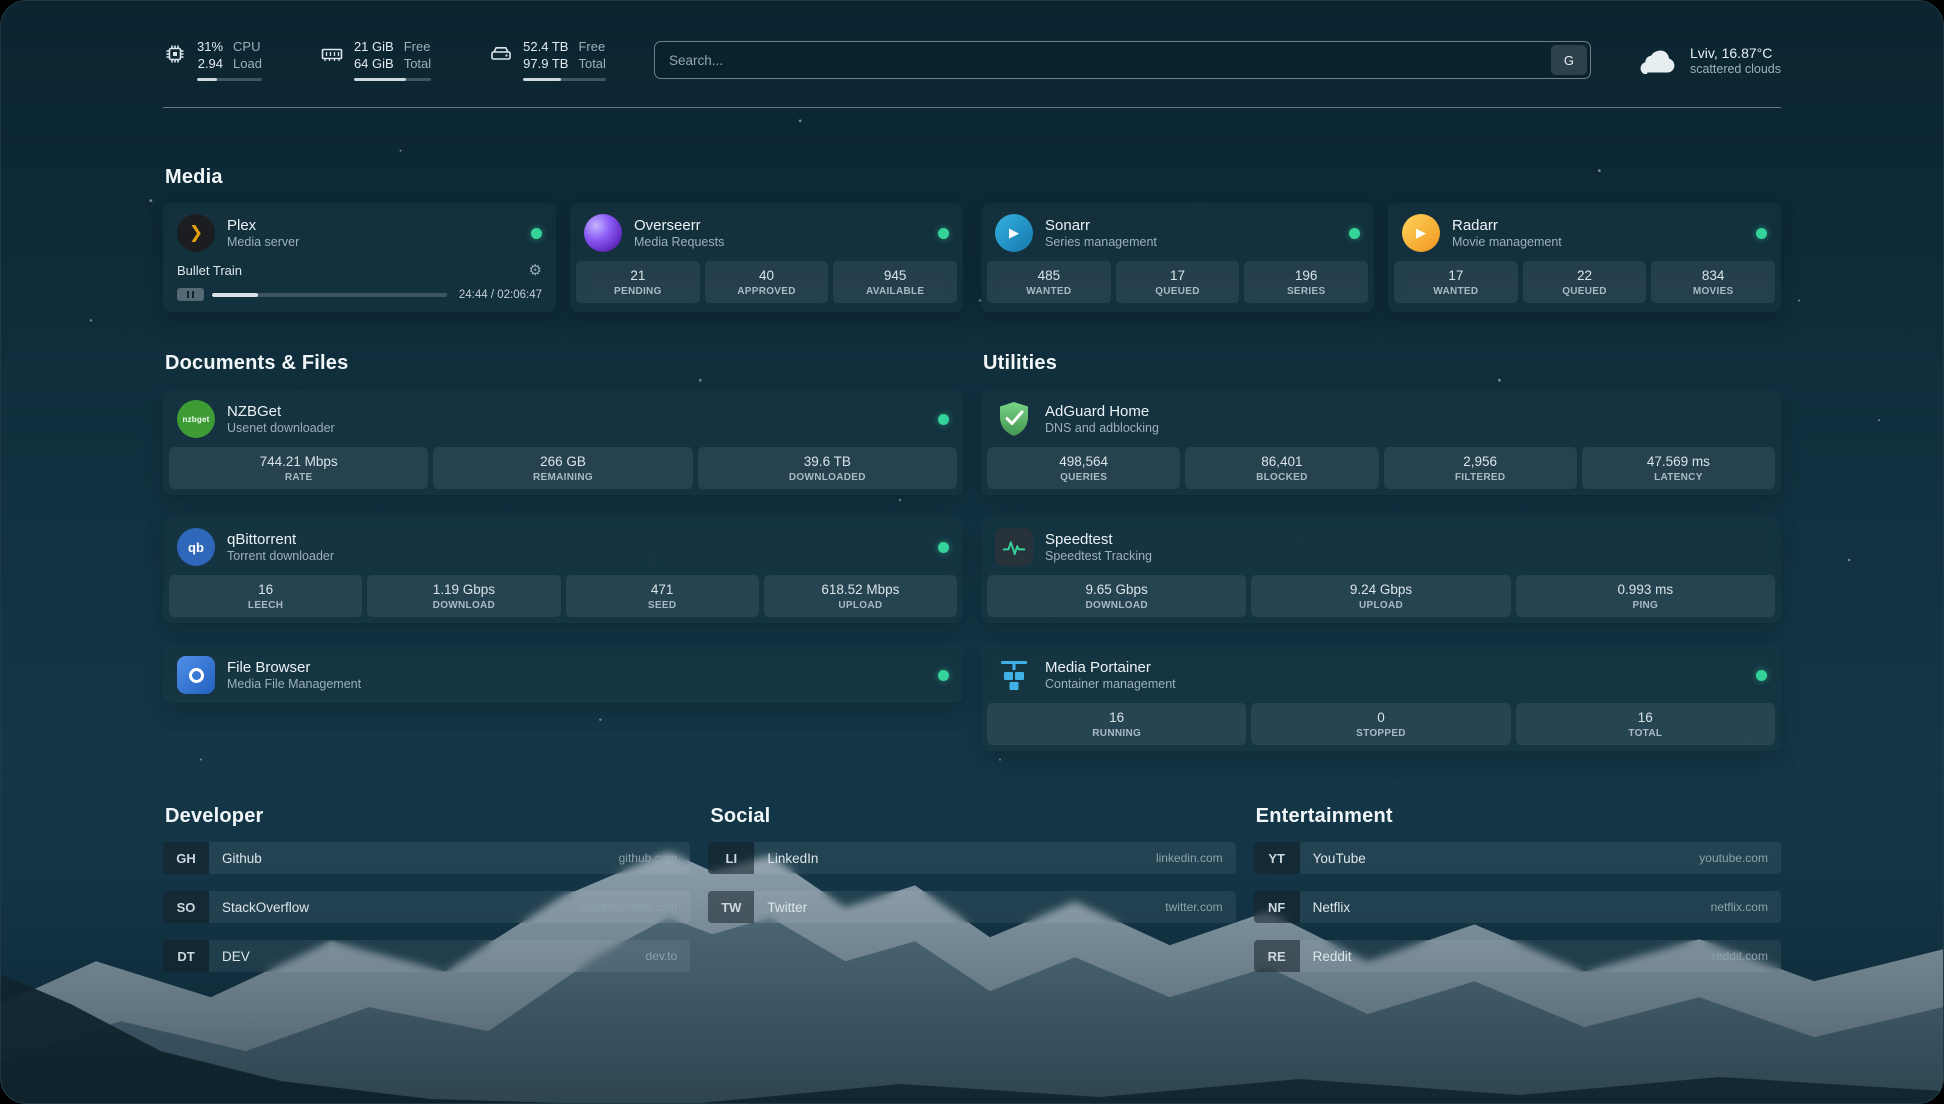  I want to click on stat-box: 17 QUEUED, so click(1177, 282).